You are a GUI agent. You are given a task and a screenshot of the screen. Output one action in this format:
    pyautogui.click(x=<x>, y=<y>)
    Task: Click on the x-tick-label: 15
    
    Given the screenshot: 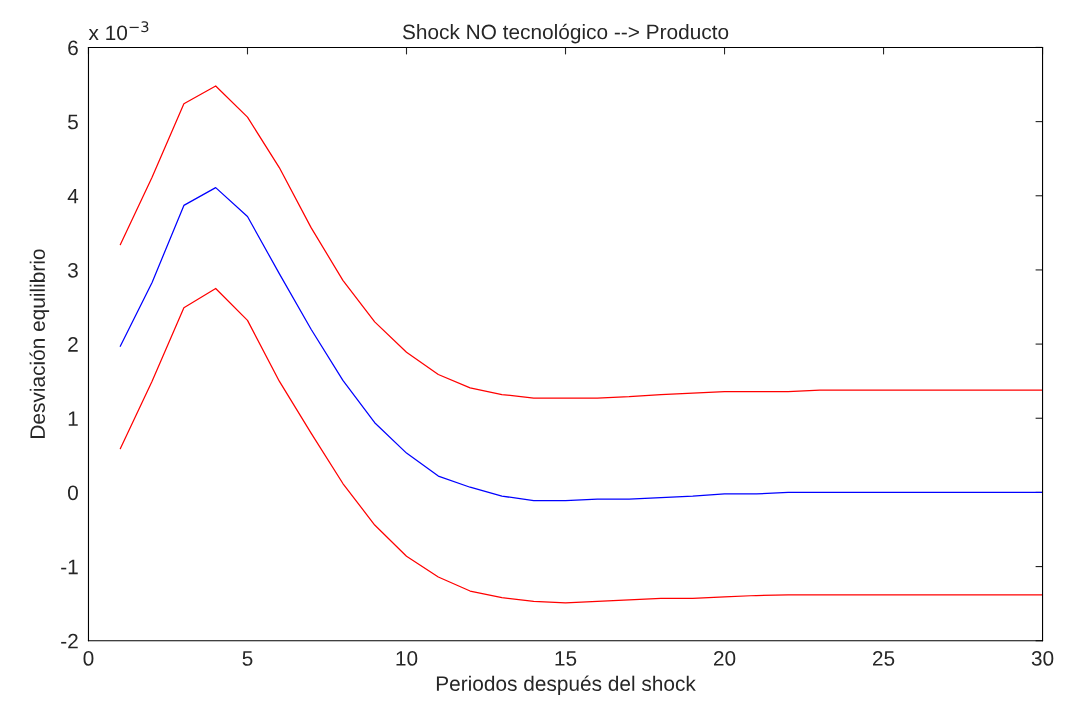 What is the action you would take?
    pyautogui.click(x=566, y=658)
    